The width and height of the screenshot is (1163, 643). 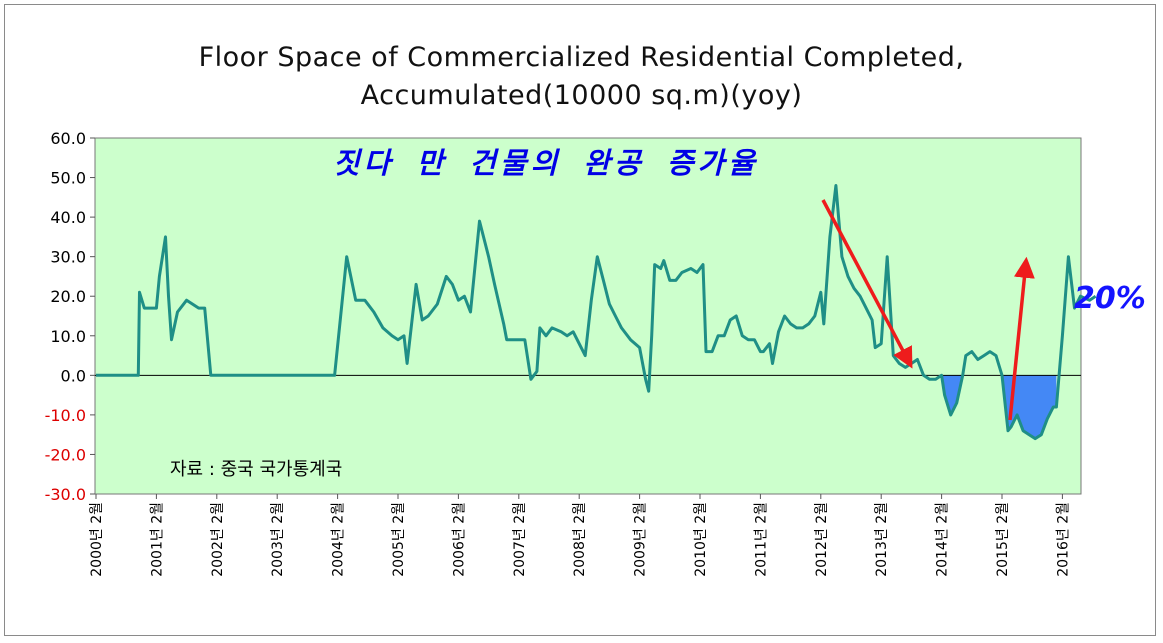 I want to click on y-tick-label: 30.0, so click(x=68, y=257).